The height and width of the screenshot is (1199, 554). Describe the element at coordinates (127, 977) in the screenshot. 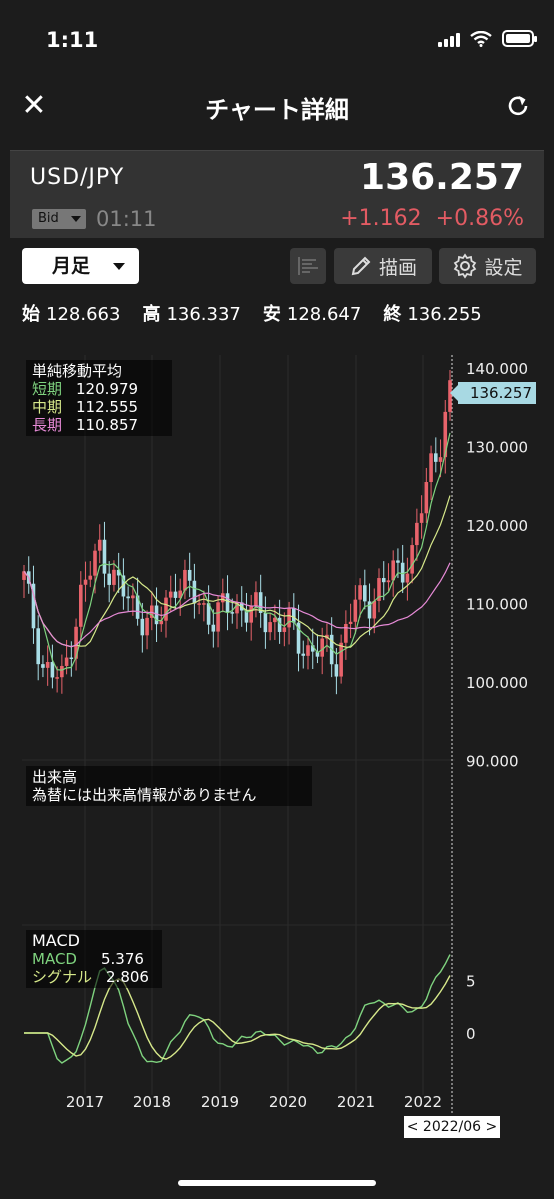

I see `signal-value: 2.806` at that location.